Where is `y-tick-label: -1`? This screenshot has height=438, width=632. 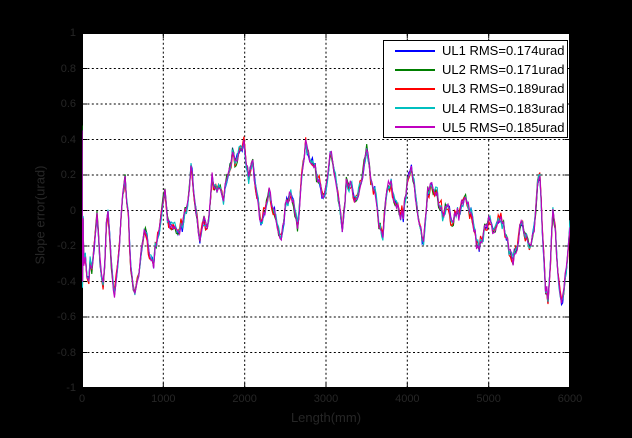 y-tick-label: -1 is located at coordinates (71, 388).